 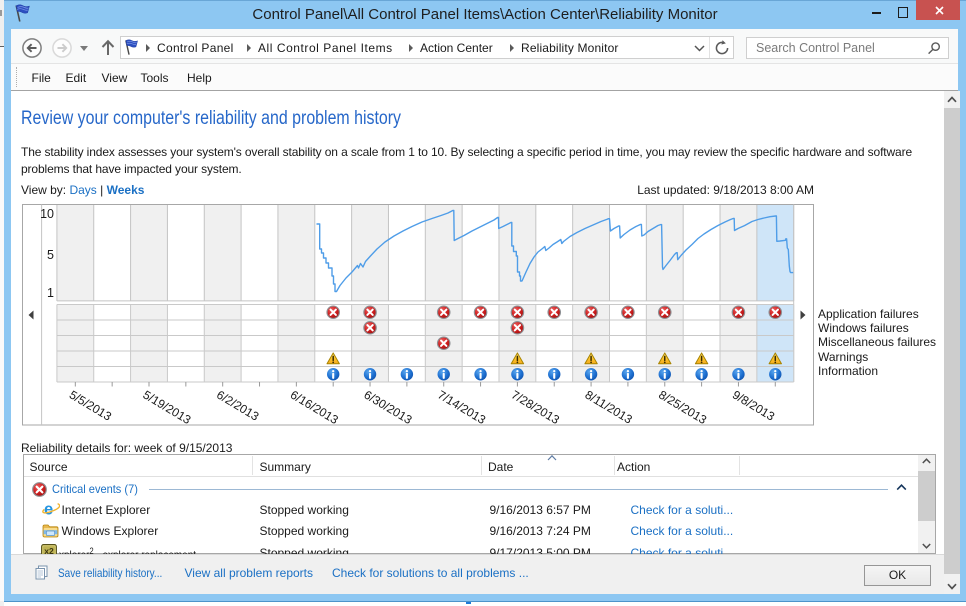 What do you see at coordinates (50, 293) in the screenshot?
I see `svg-text: 1` at bounding box center [50, 293].